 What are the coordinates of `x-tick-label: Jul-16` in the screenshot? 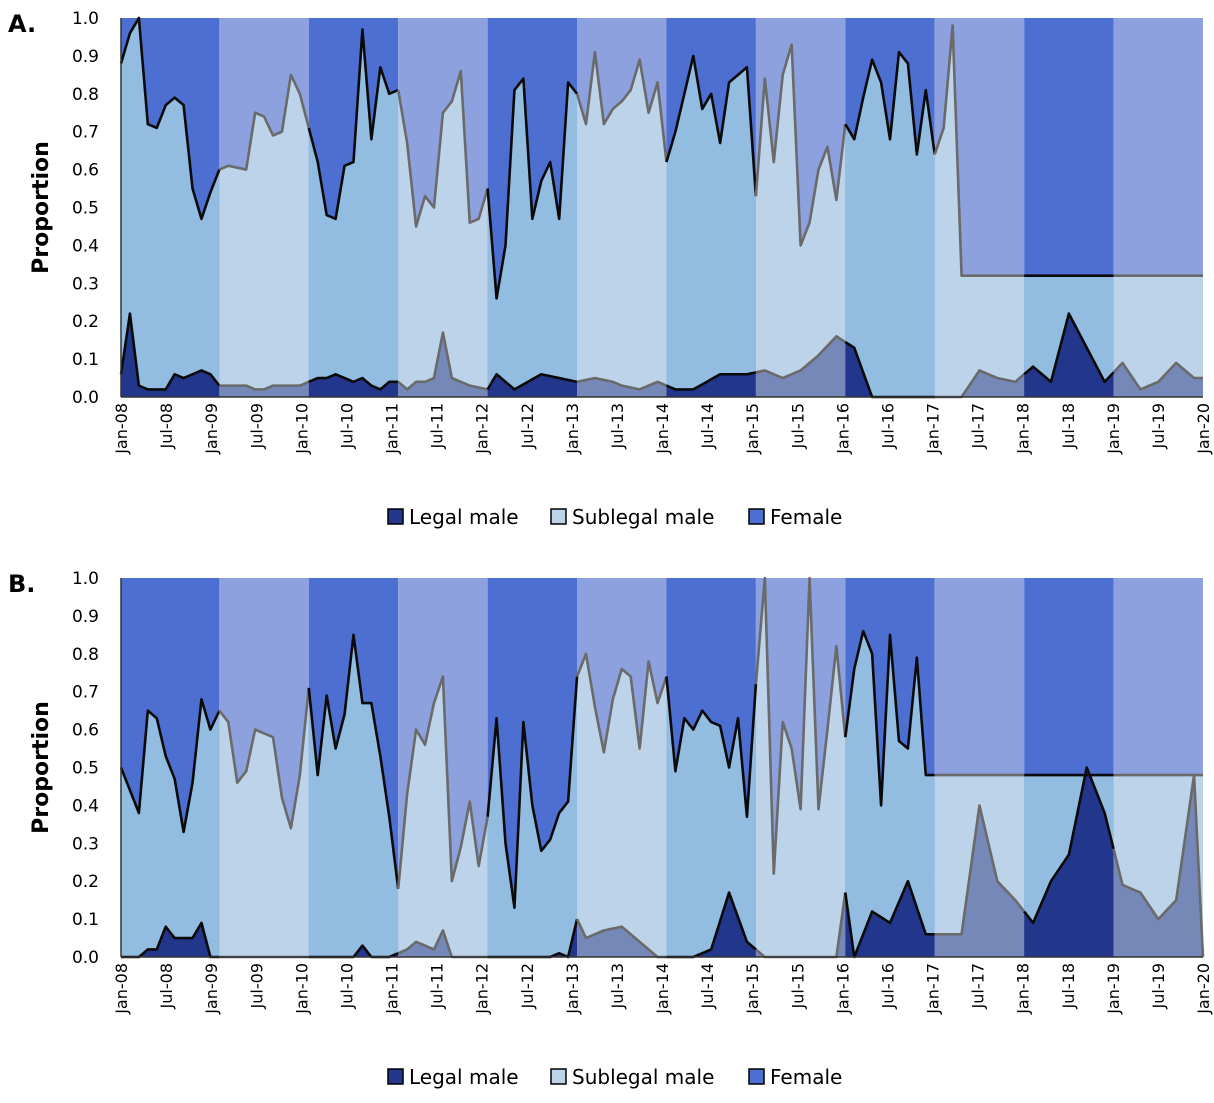 It's located at (887, 986).